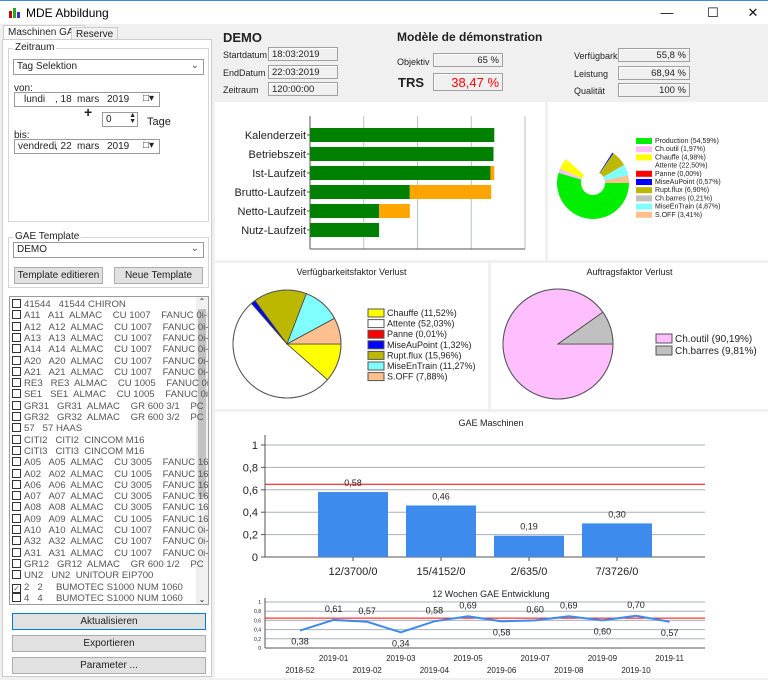 The width and height of the screenshot is (768, 680). I want to click on machine-list-item: SE1 SE1 ALMAC CU 1005 FANUC 0i-MC, so click(110, 394).